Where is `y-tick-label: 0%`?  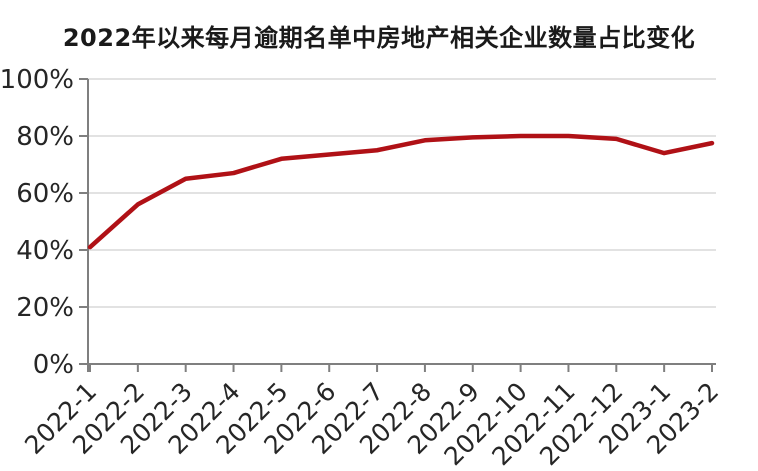
y-tick-label: 0% is located at coordinates (53, 365).